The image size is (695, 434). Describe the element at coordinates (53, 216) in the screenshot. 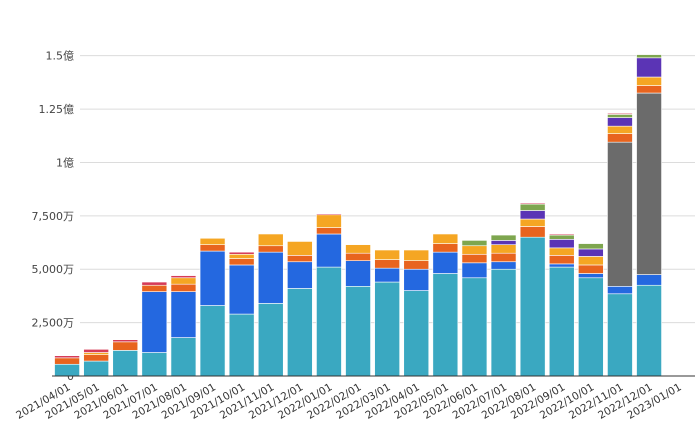

I see `y-tick-label: 7,500万` at that location.